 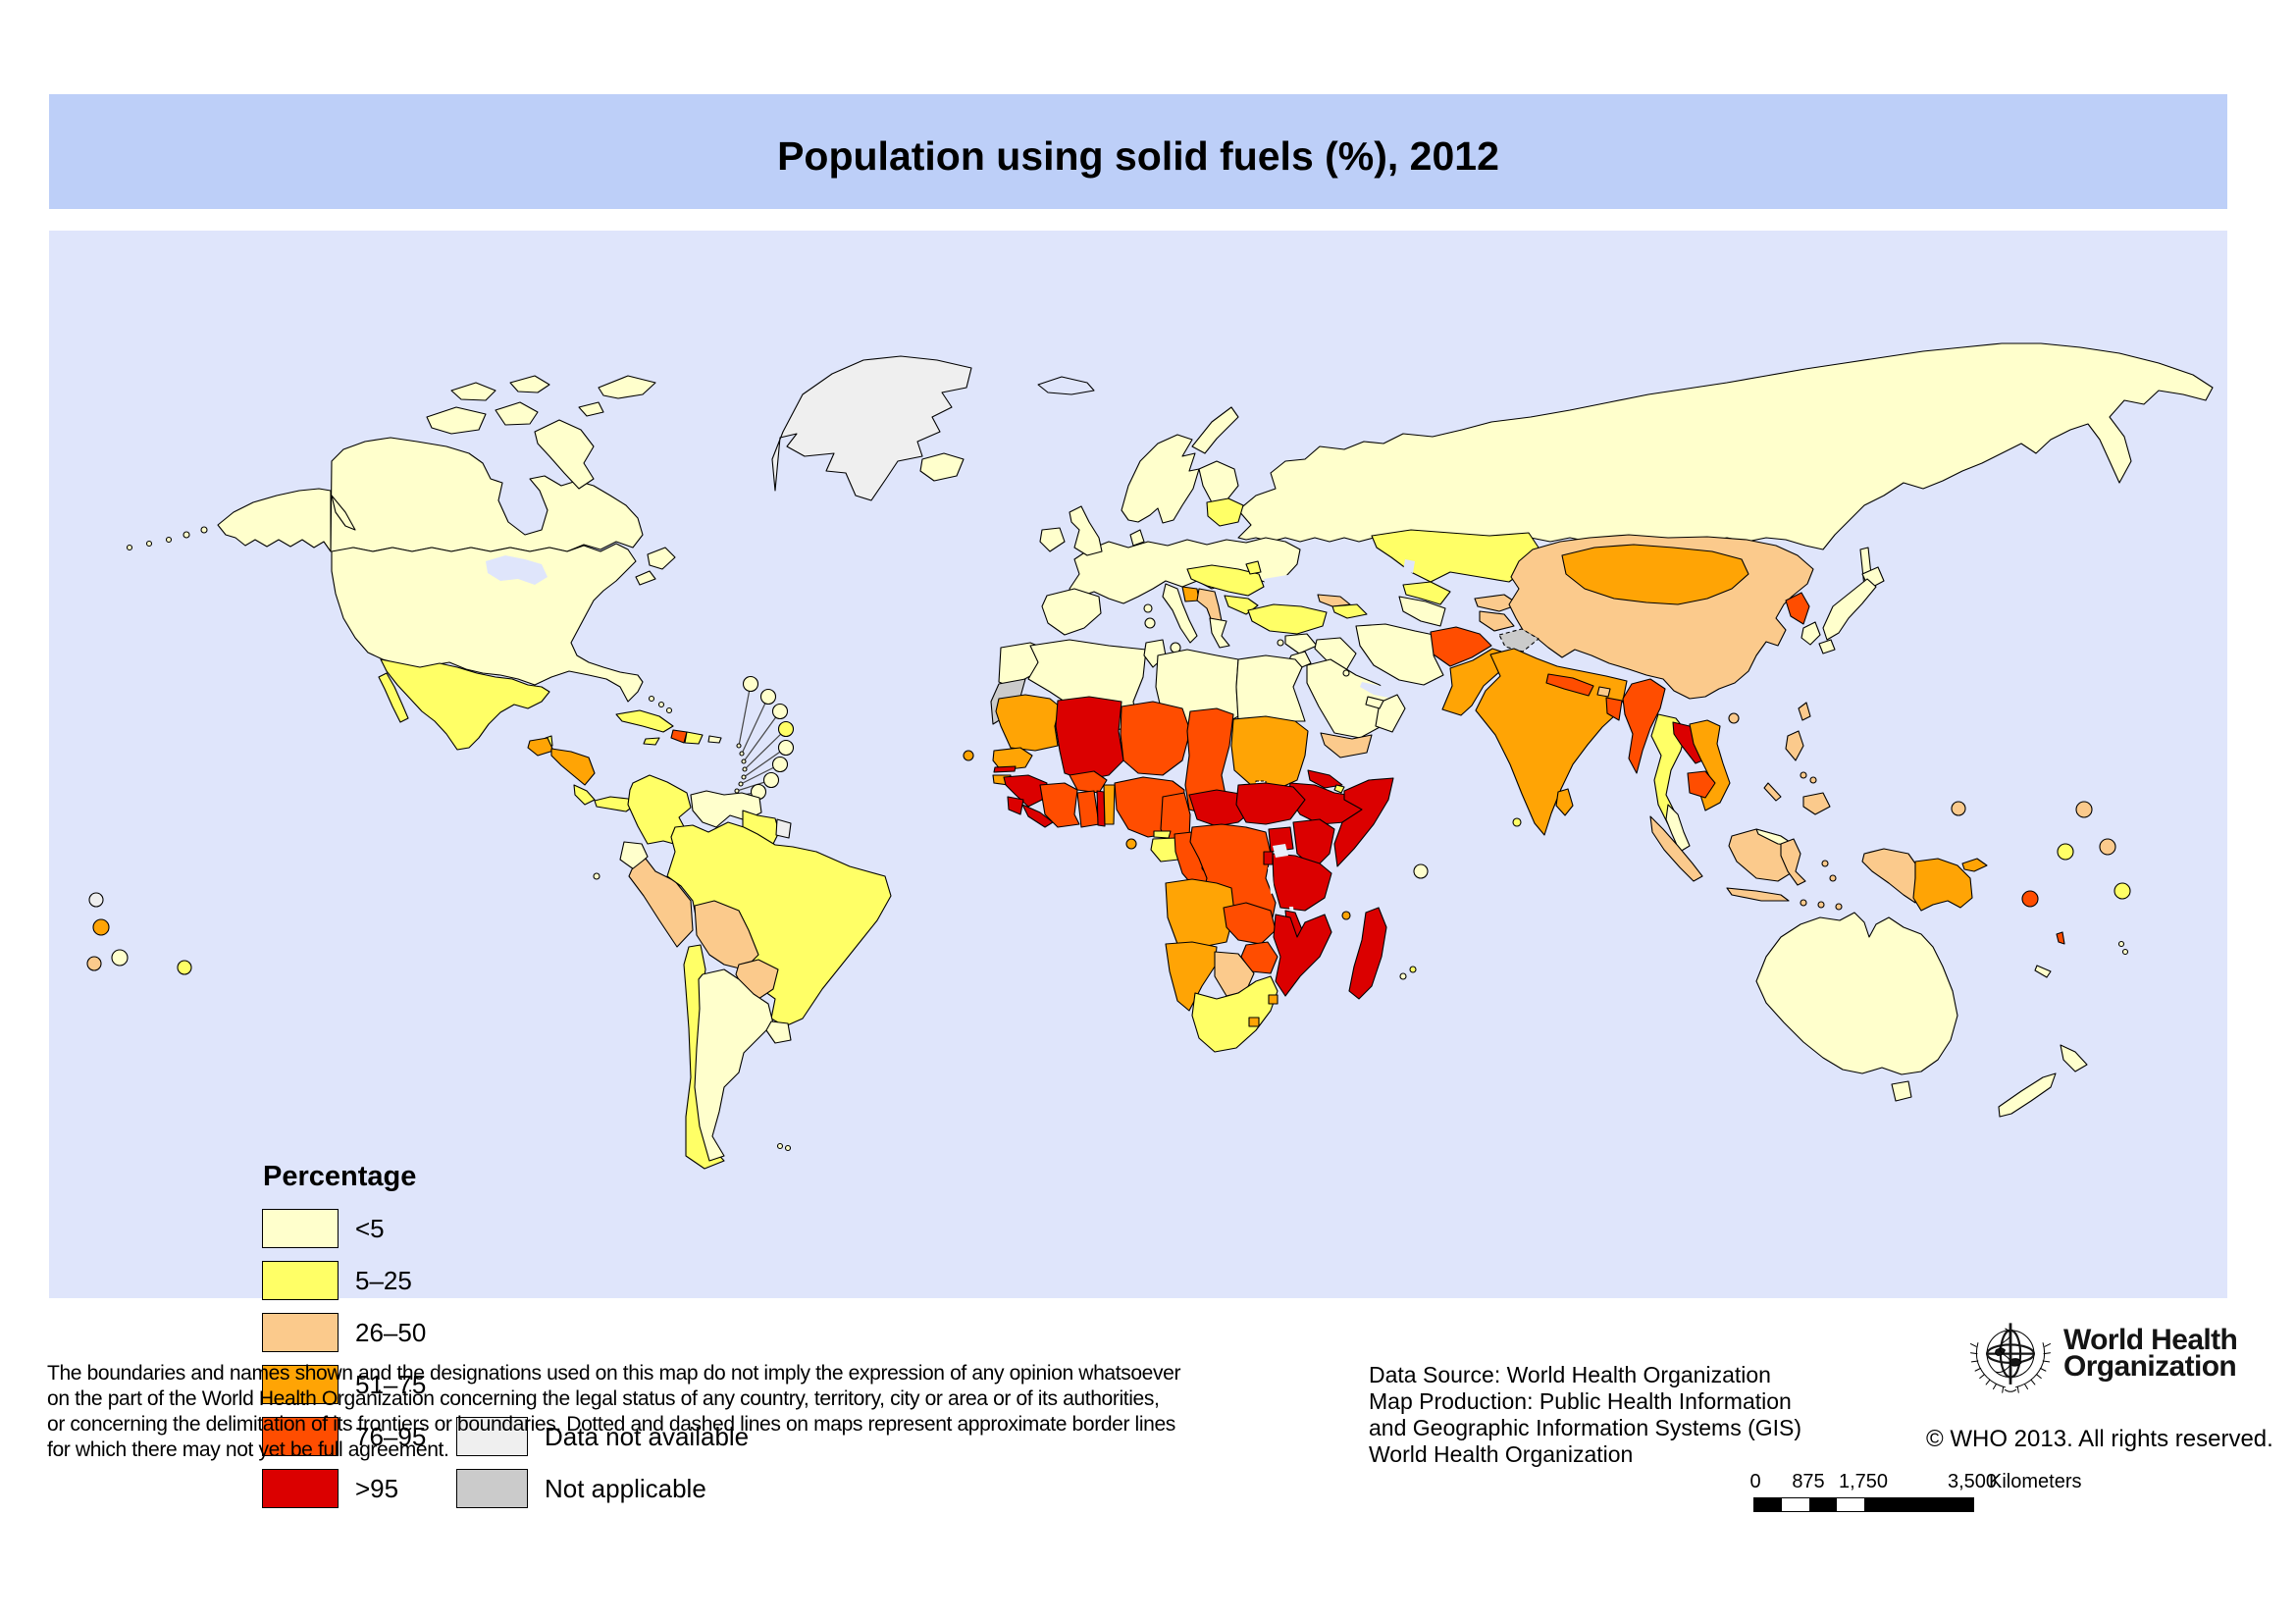 I want to click on region-fiji, so click(x=2123, y=948).